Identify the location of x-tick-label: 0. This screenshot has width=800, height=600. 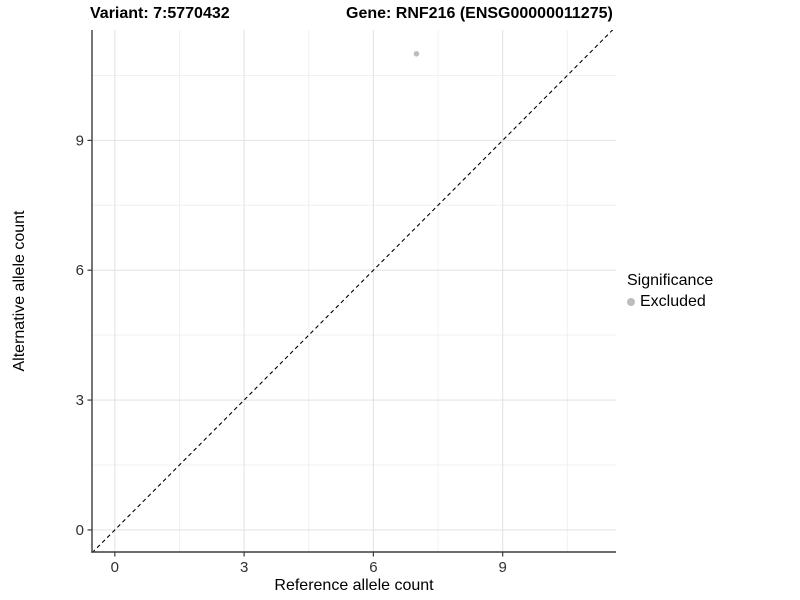
(115, 567).